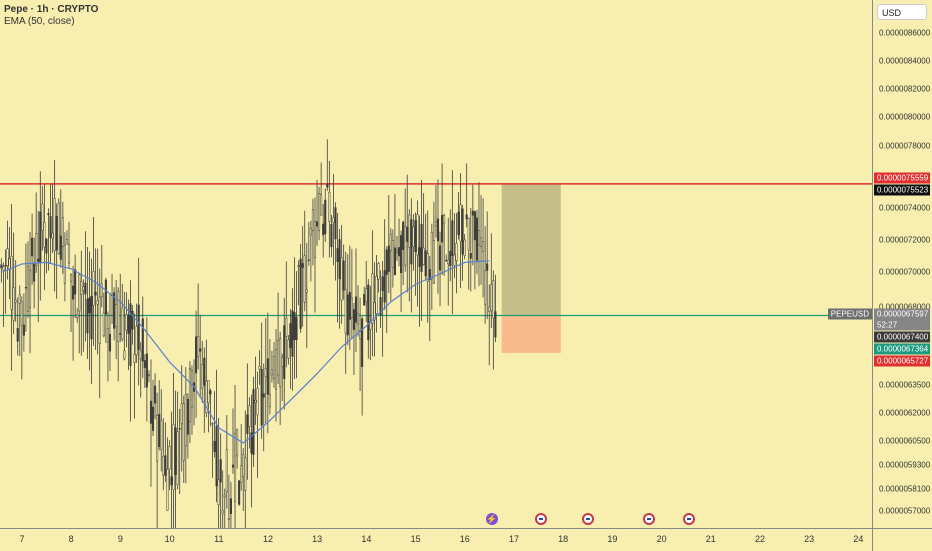 This screenshot has width=932, height=551. Describe the element at coordinates (905, 146) in the screenshot. I see `price-tick-label: 0.0000078000` at that location.